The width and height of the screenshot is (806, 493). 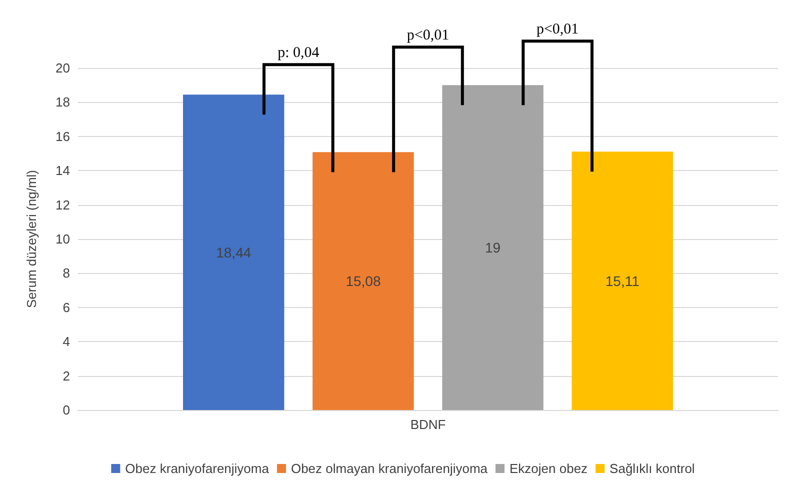 I want to click on legend-label: Ekzojen obez, so click(x=549, y=468).